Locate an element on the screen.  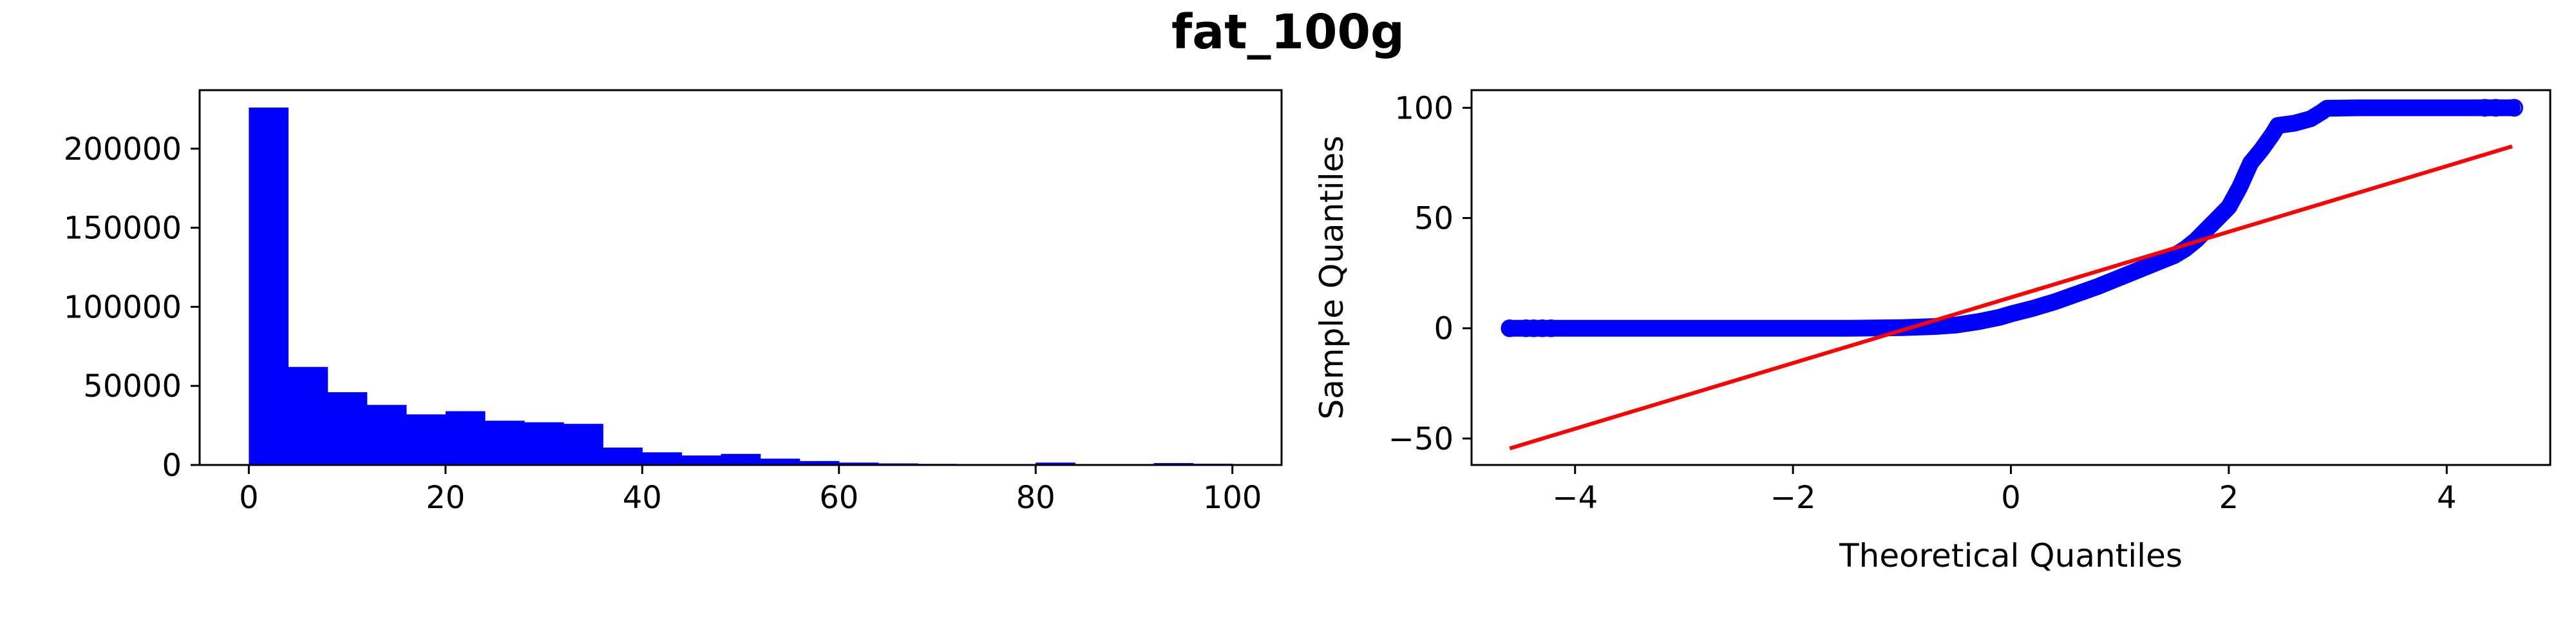
qq-sample-markers is located at coordinates (2012, 218).